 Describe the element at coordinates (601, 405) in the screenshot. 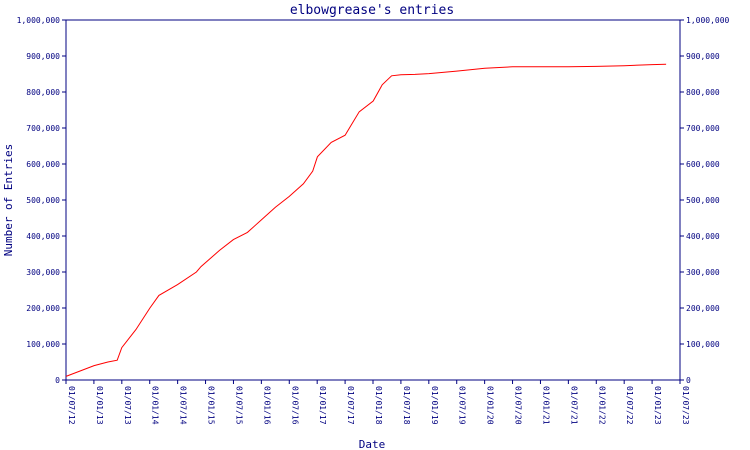

I see `x-tick-label: 01/01/22` at that location.